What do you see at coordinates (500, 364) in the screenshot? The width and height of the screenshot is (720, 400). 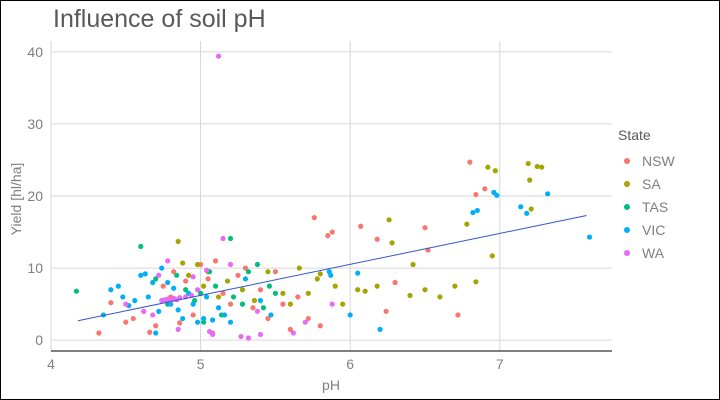 I see `x-tick-label: 7` at bounding box center [500, 364].